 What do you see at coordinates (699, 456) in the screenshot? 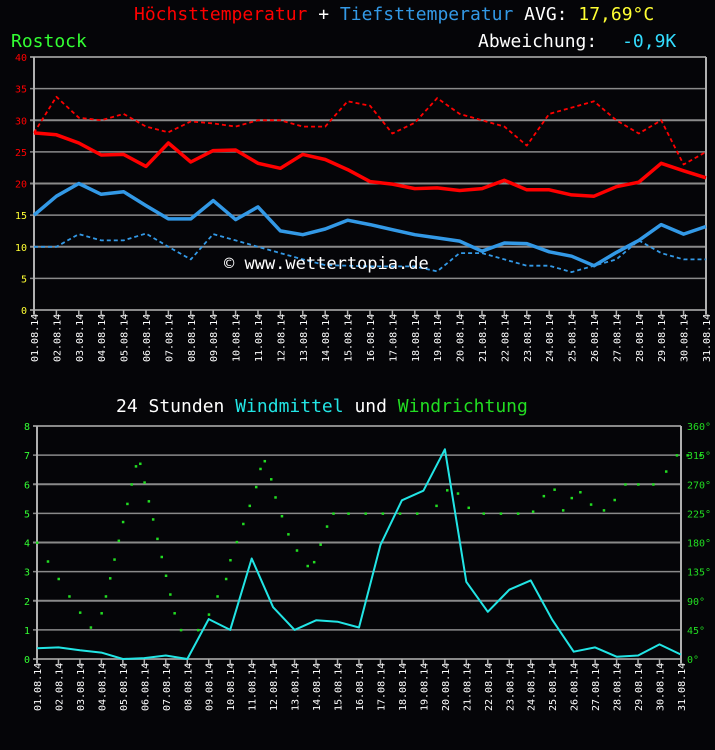
I see `y2-tick-label: 315°` at bounding box center [699, 456].